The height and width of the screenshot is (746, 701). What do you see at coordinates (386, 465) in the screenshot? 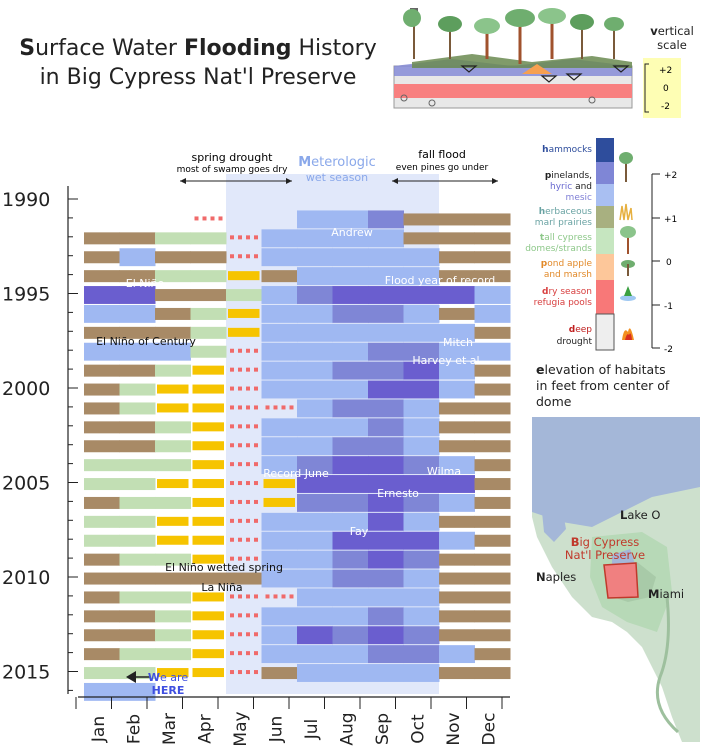
I see `heatmap-cell-2004-Sep` at bounding box center [386, 465].